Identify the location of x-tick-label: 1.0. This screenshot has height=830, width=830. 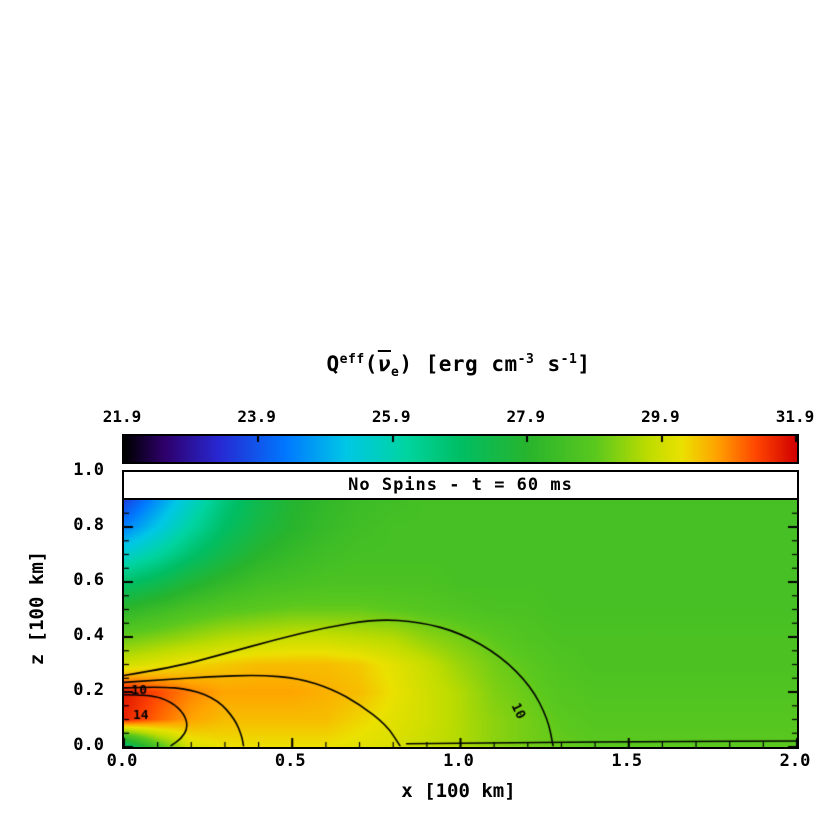
(458, 761).